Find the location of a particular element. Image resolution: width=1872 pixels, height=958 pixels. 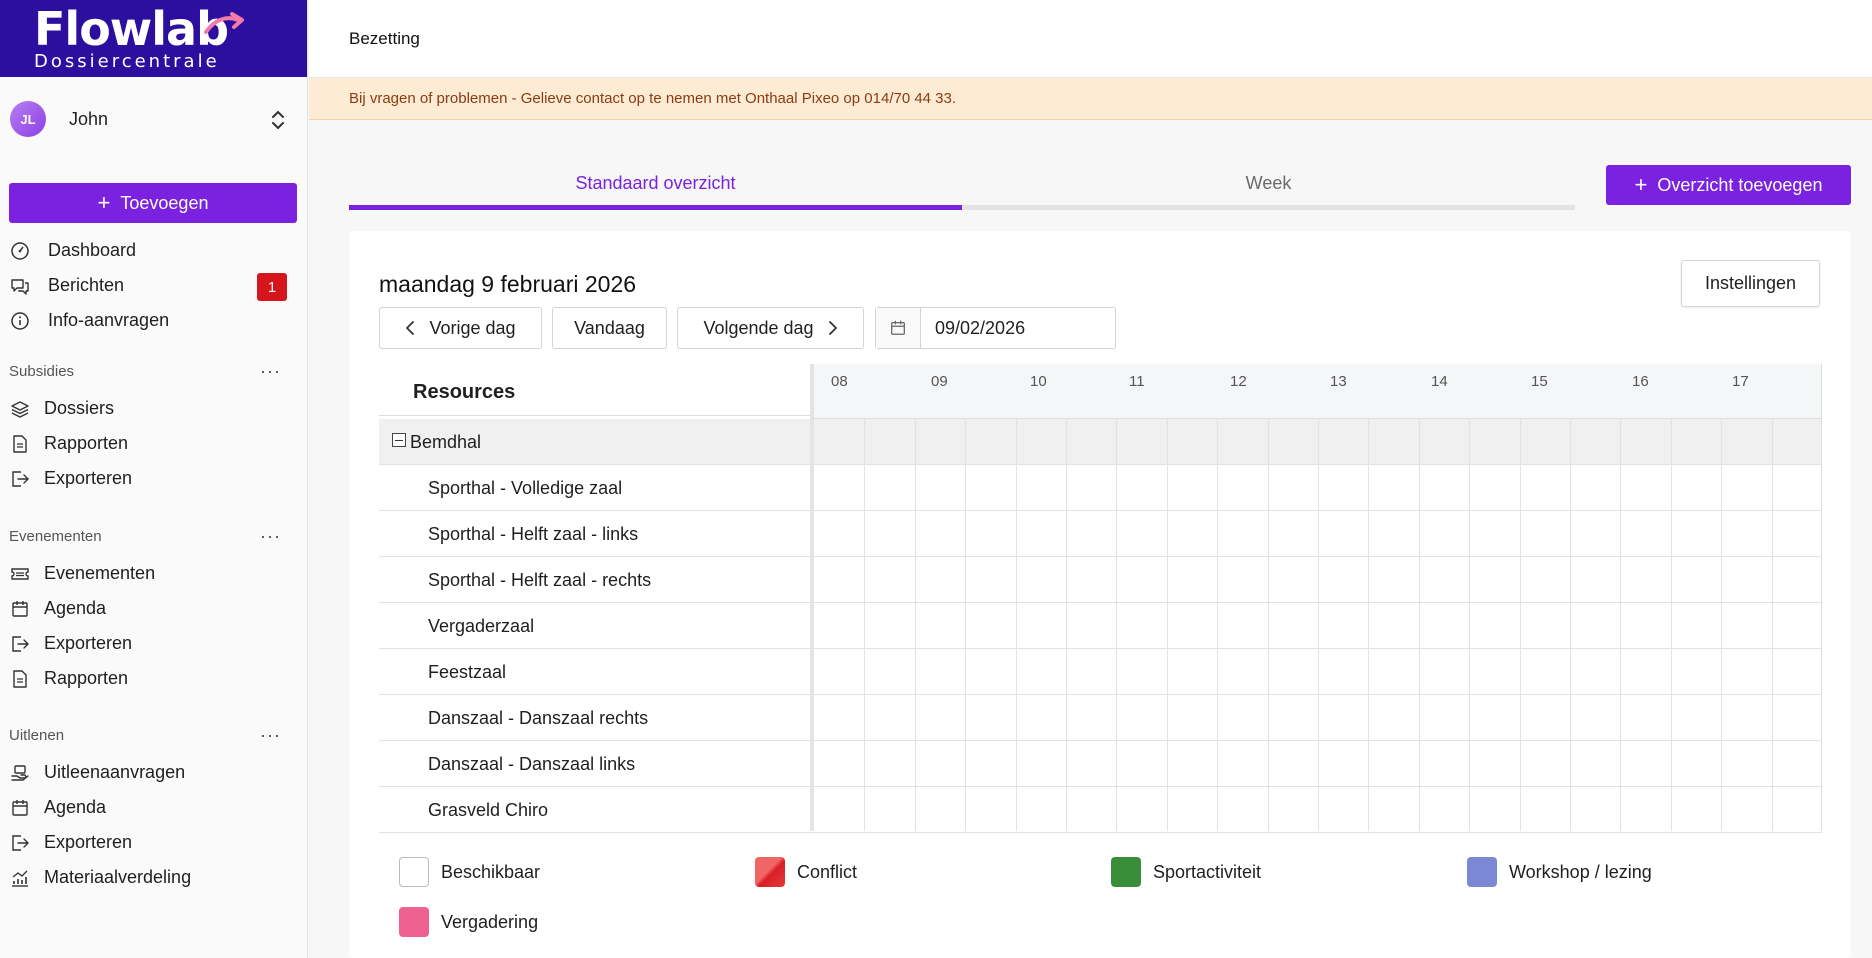

section-uitlenen: Uitlenen ··· is located at coordinates (153, 735).